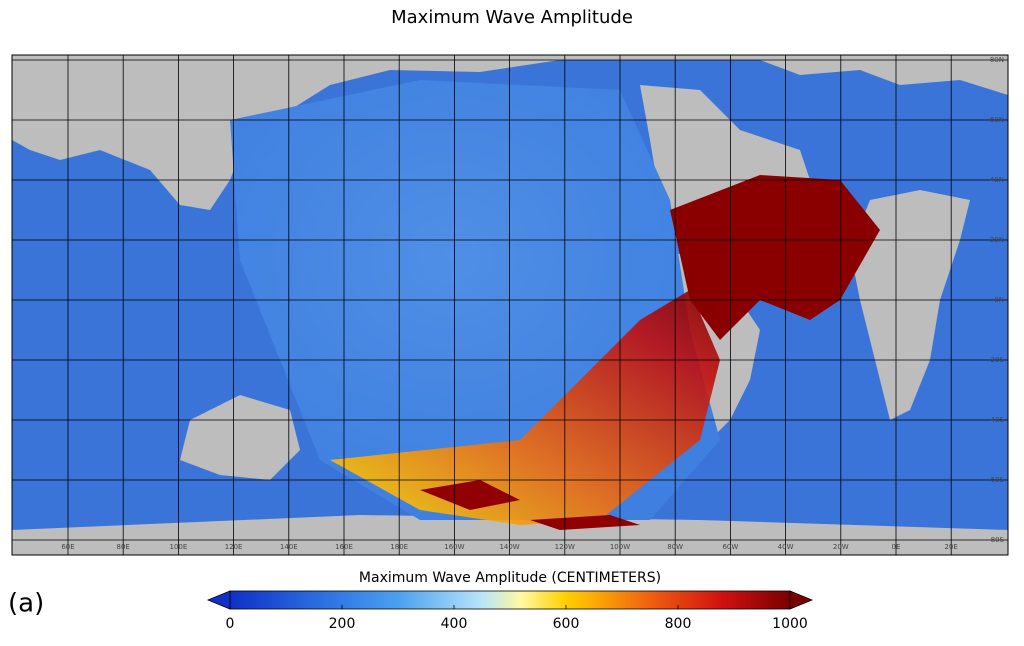 This screenshot has height=646, width=1024. Describe the element at coordinates (509, 547) in the screenshot. I see `longitude-label: 140W` at that location.